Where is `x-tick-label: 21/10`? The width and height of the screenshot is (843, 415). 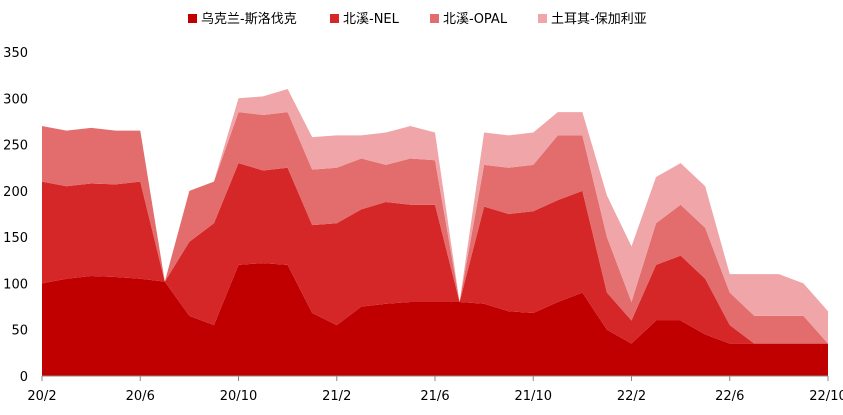 x-tick-label: 21/10 is located at coordinates (533, 396).